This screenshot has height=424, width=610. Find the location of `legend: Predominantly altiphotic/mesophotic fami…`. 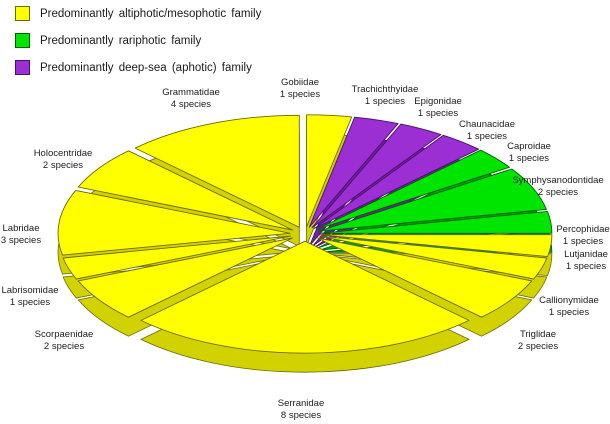

legend: Predominantly altiphotic/mesophotic fami… is located at coordinates (138, 40).